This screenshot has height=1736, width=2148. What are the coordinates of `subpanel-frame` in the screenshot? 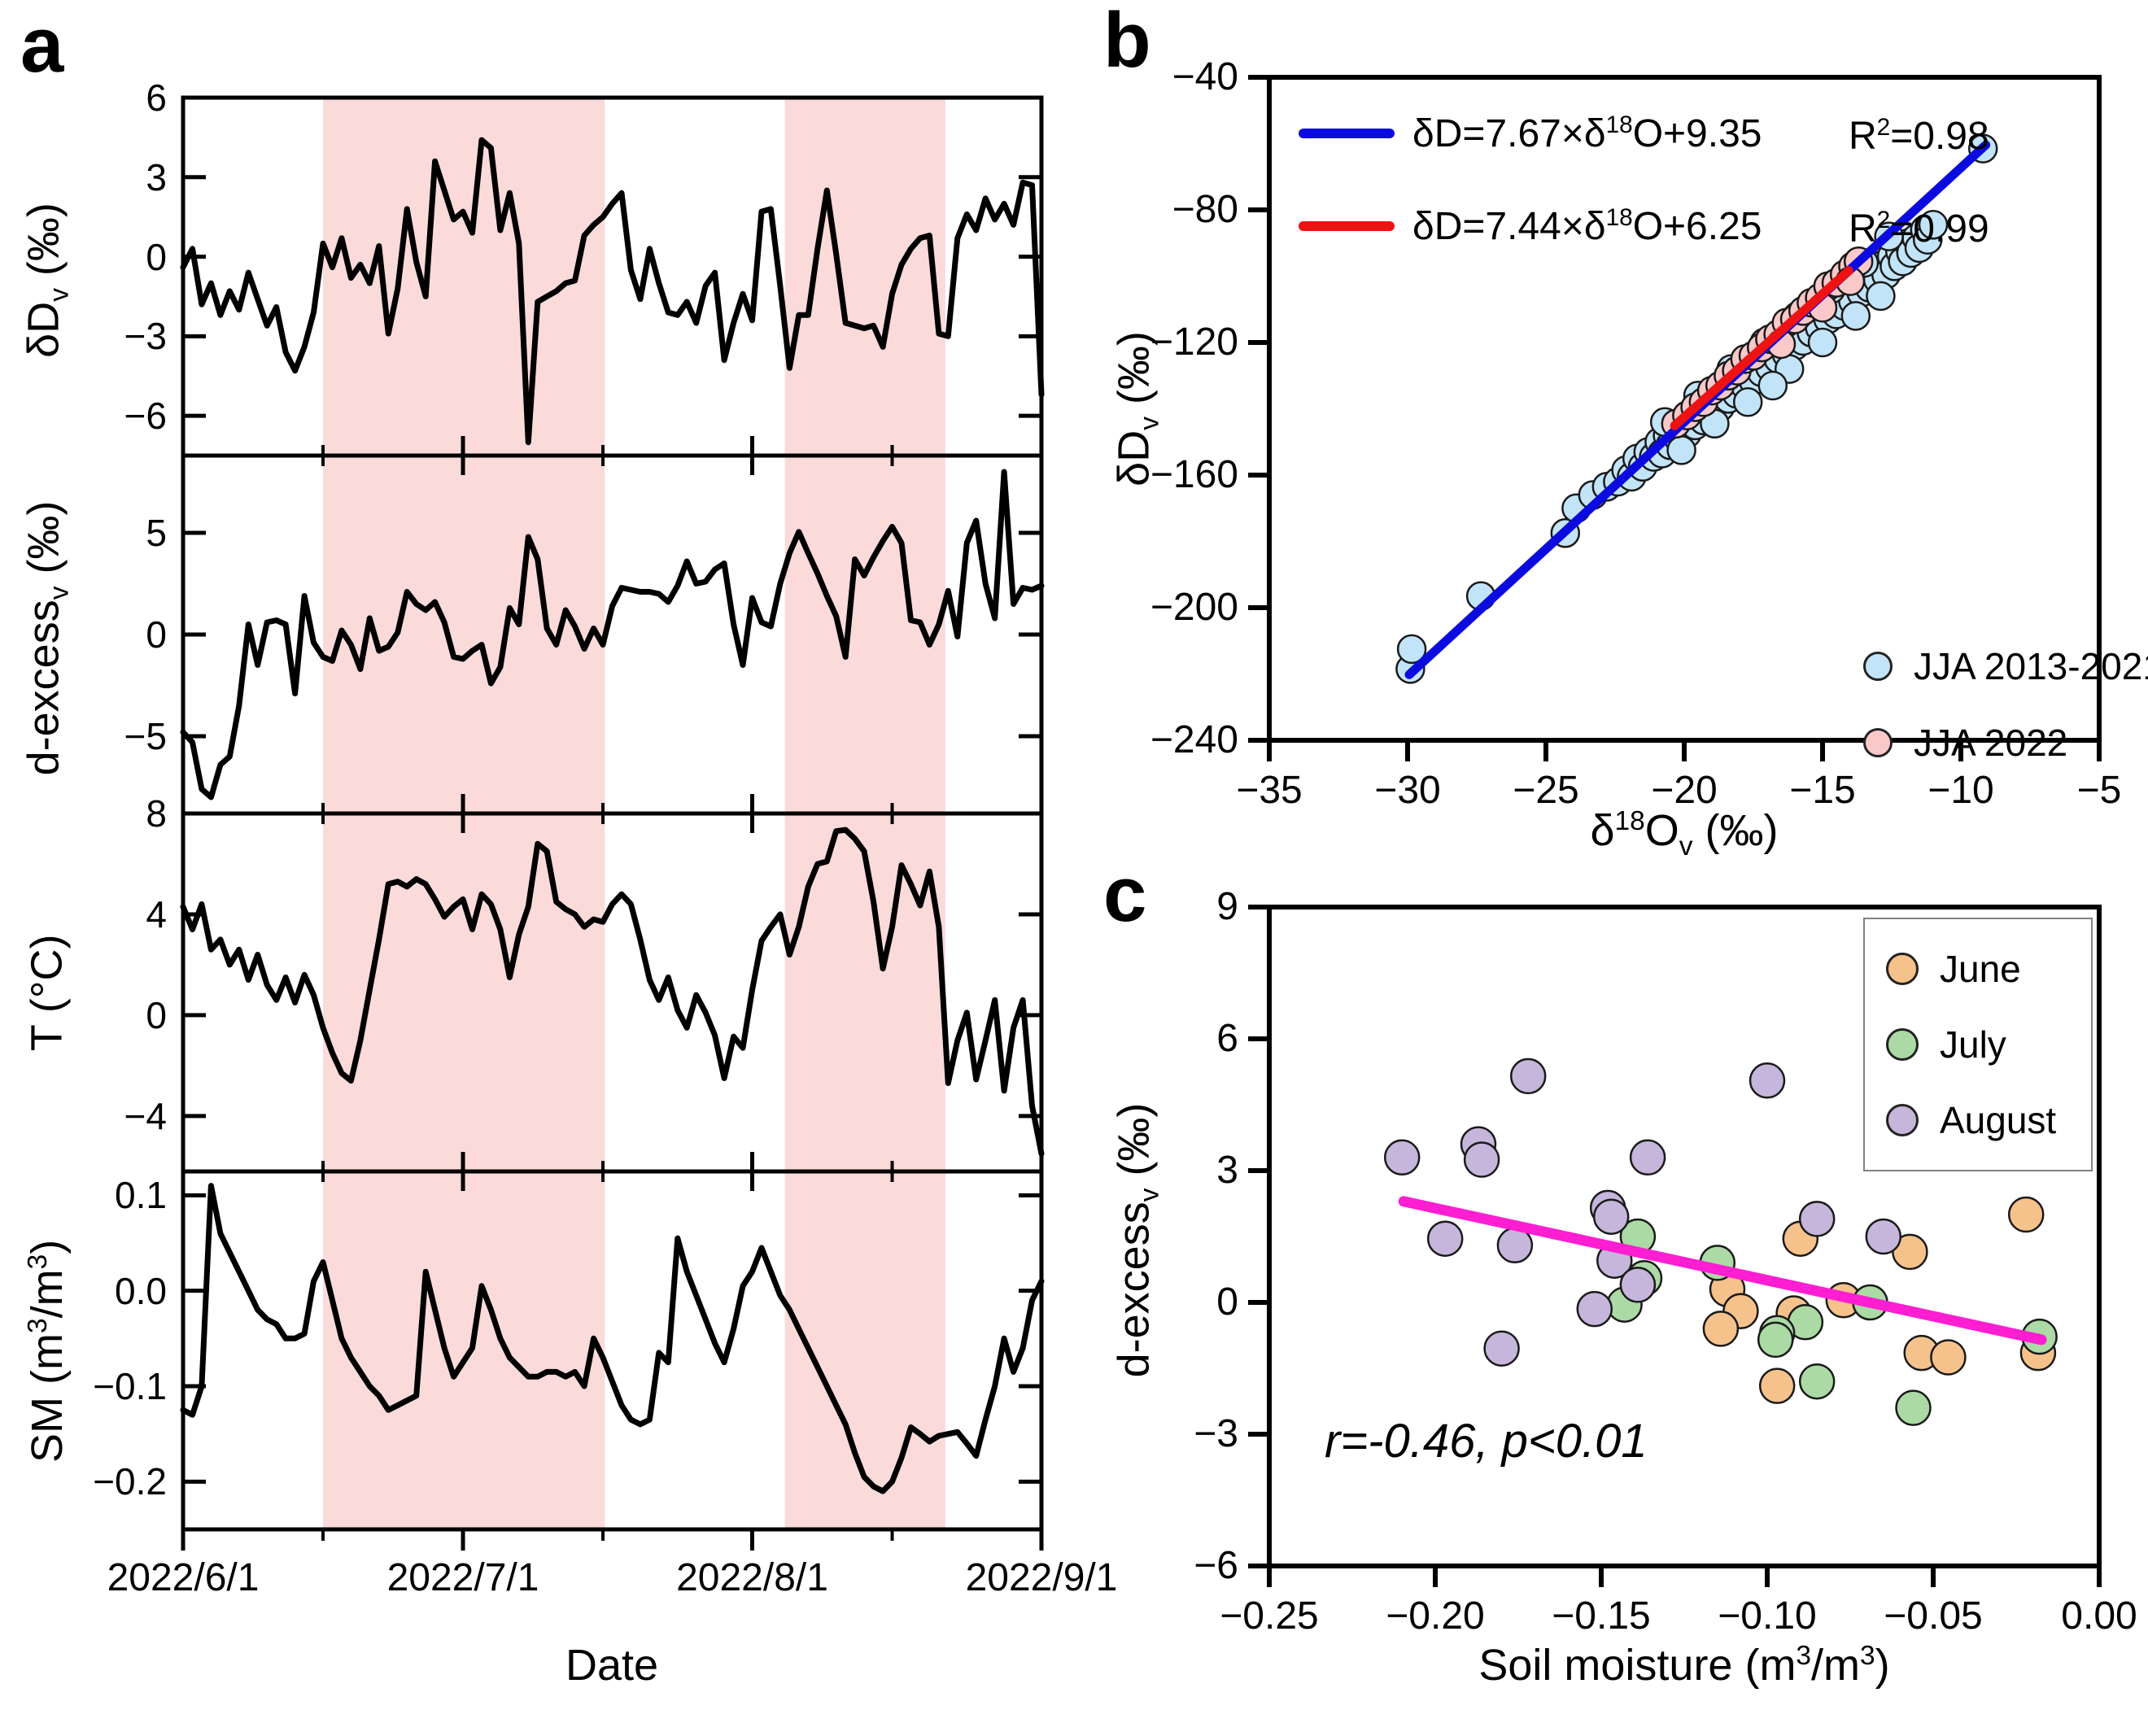 It's located at (612, 1350).